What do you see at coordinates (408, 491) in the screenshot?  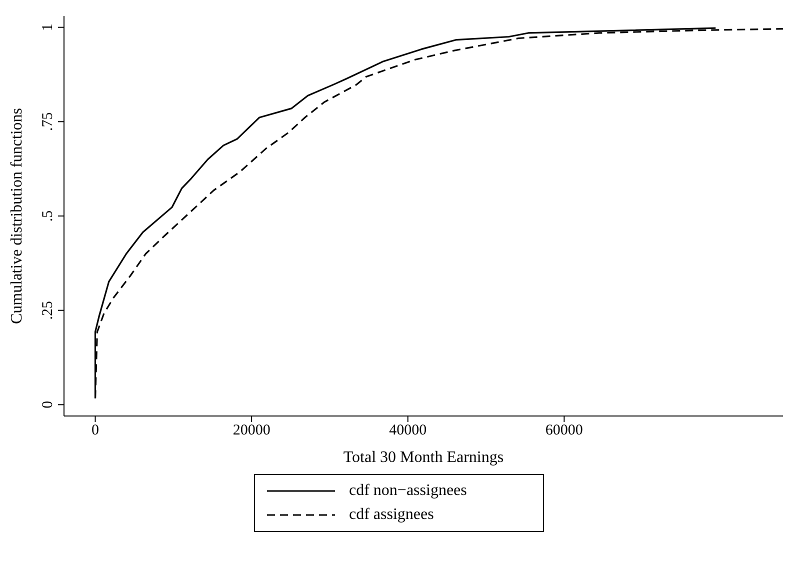 I see `legend-label: cdf non−assignees` at bounding box center [408, 491].